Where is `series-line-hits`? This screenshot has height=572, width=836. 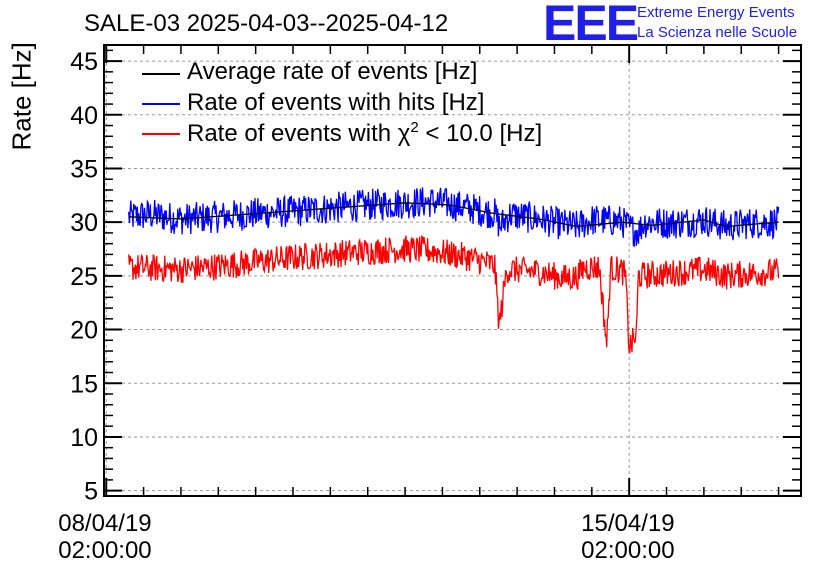 series-line-hits is located at coordinates (454, 217).